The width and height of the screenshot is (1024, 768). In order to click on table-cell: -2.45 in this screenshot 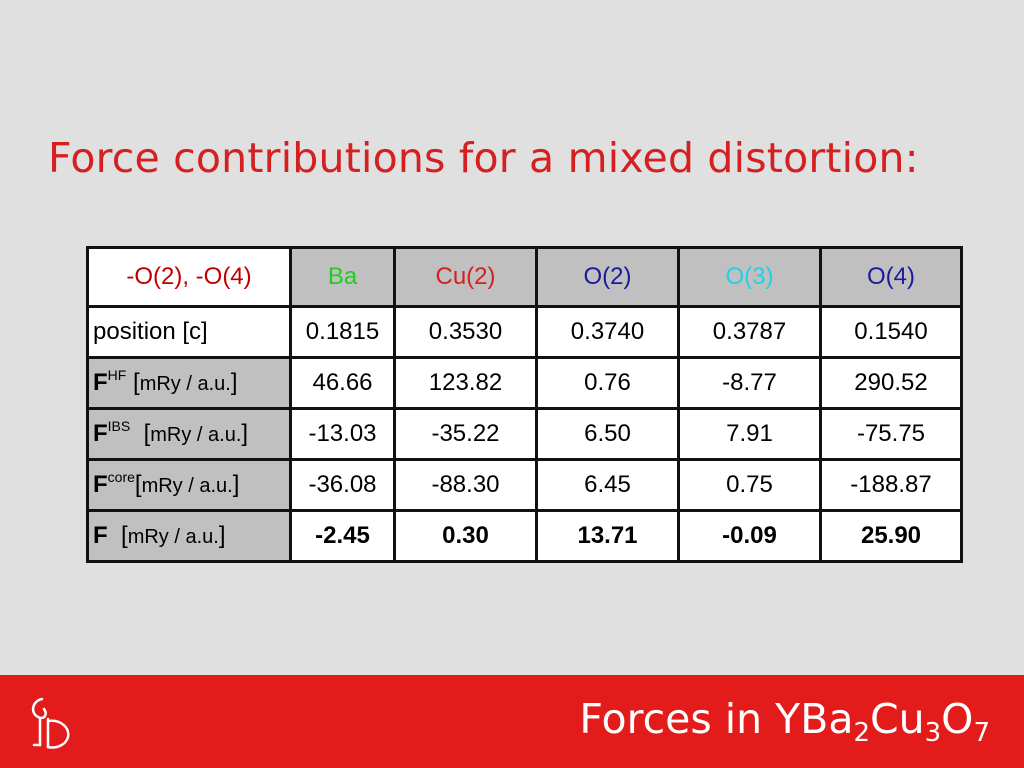, I will do `click(342, 536)`.